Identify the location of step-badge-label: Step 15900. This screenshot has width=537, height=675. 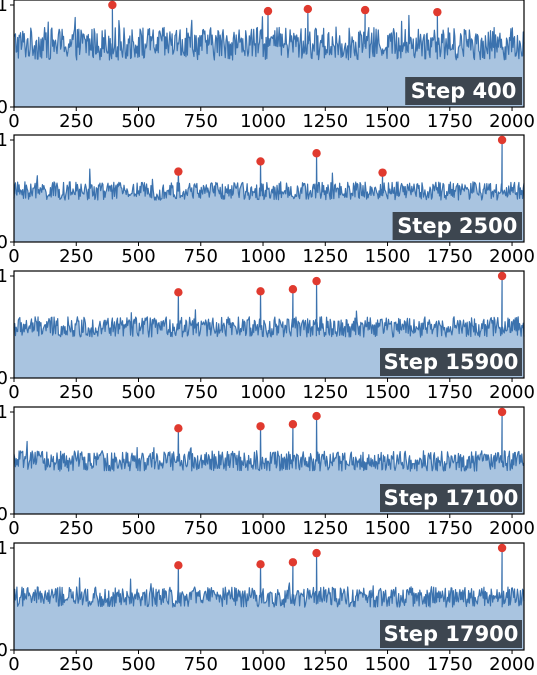
(451, 362).